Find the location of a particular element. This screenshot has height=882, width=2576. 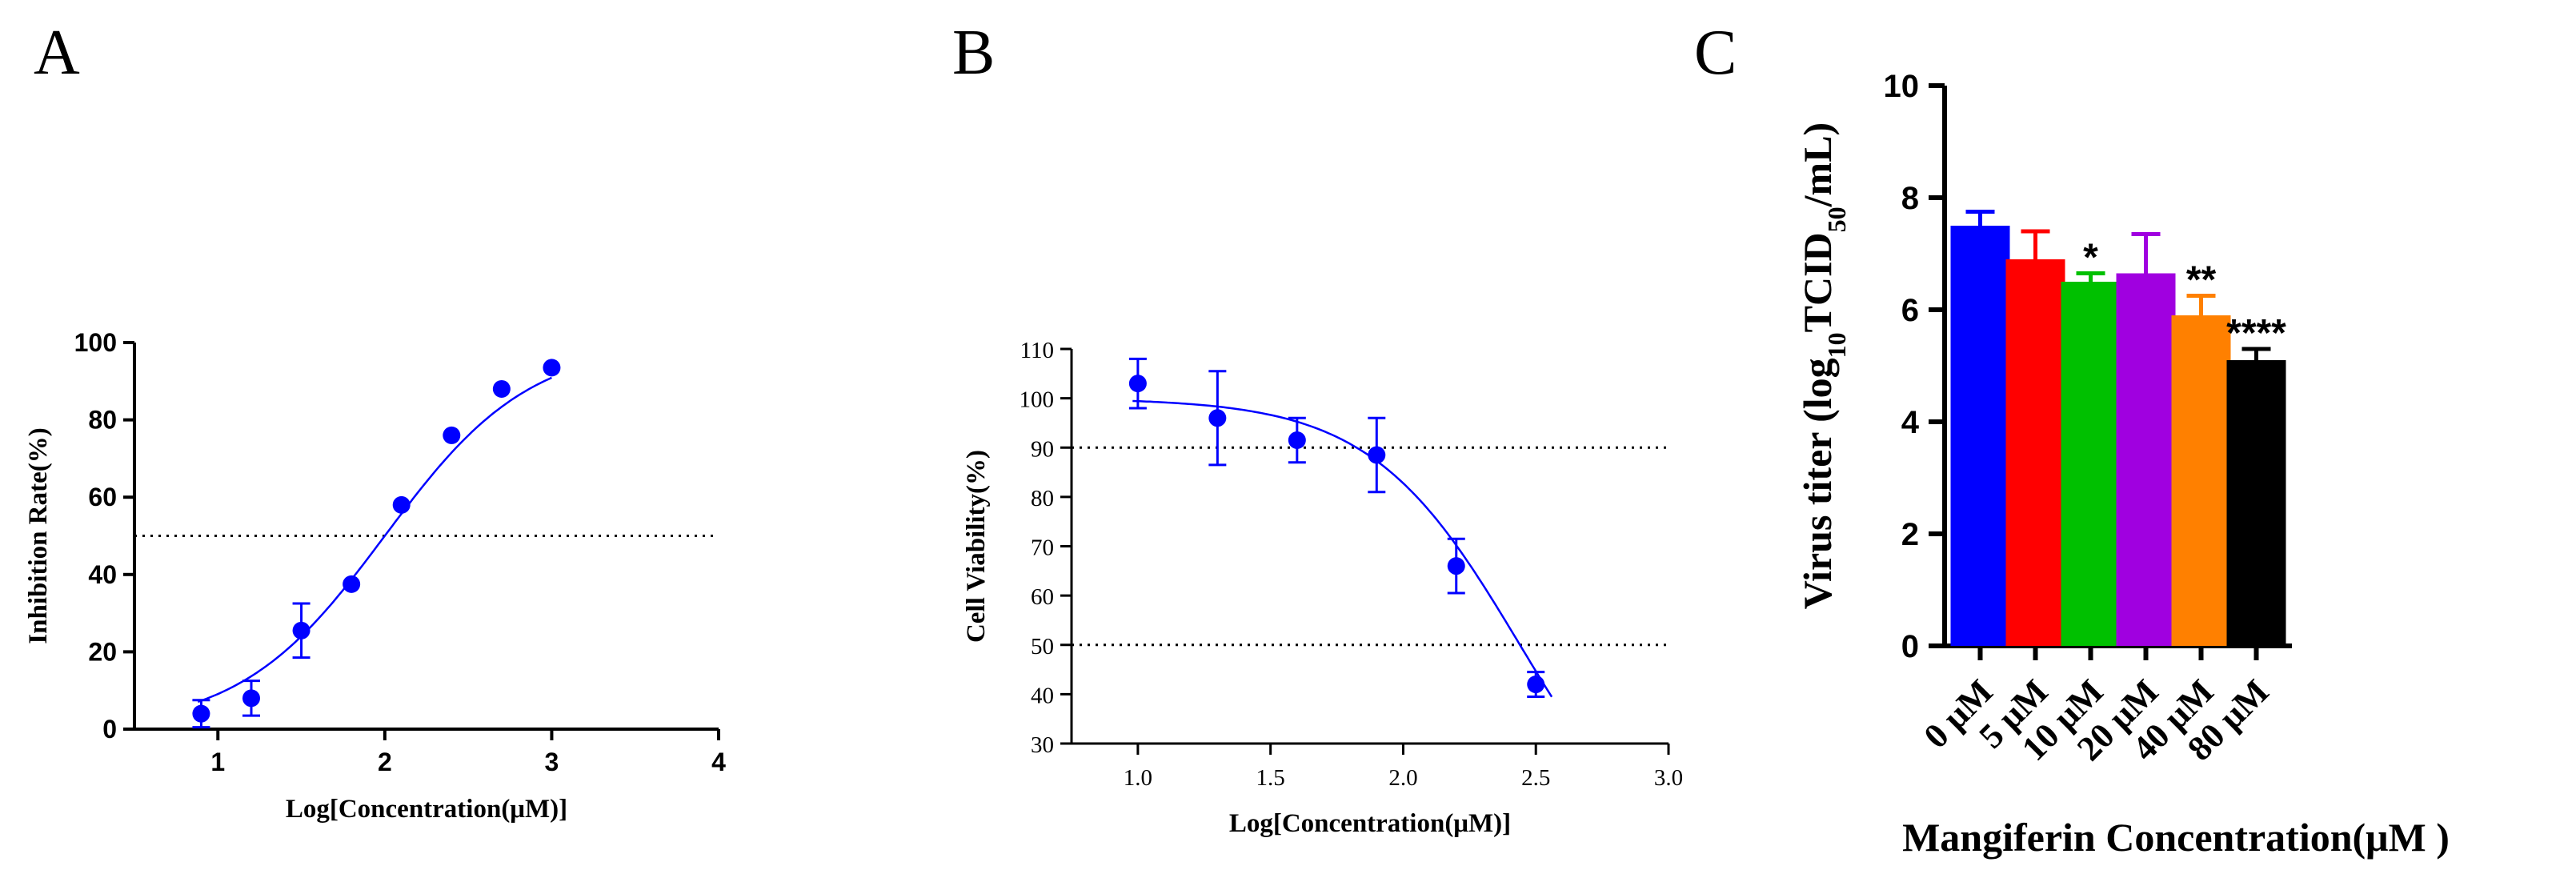

significance-marker: **** is located at coordinates (2256, 333).